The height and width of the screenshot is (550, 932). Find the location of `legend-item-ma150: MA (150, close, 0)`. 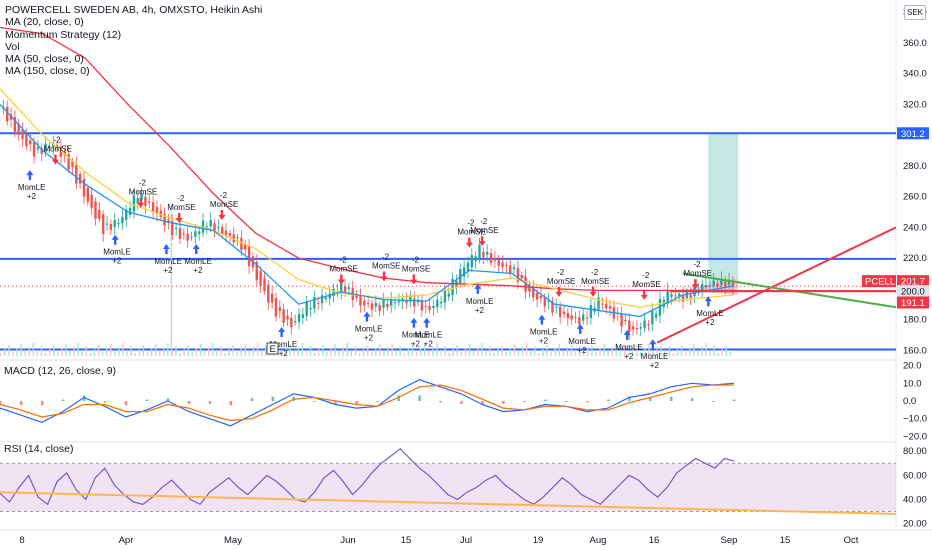

legend-item-ma150: MA (150, close, 0) is located at coordinates (47, 71).